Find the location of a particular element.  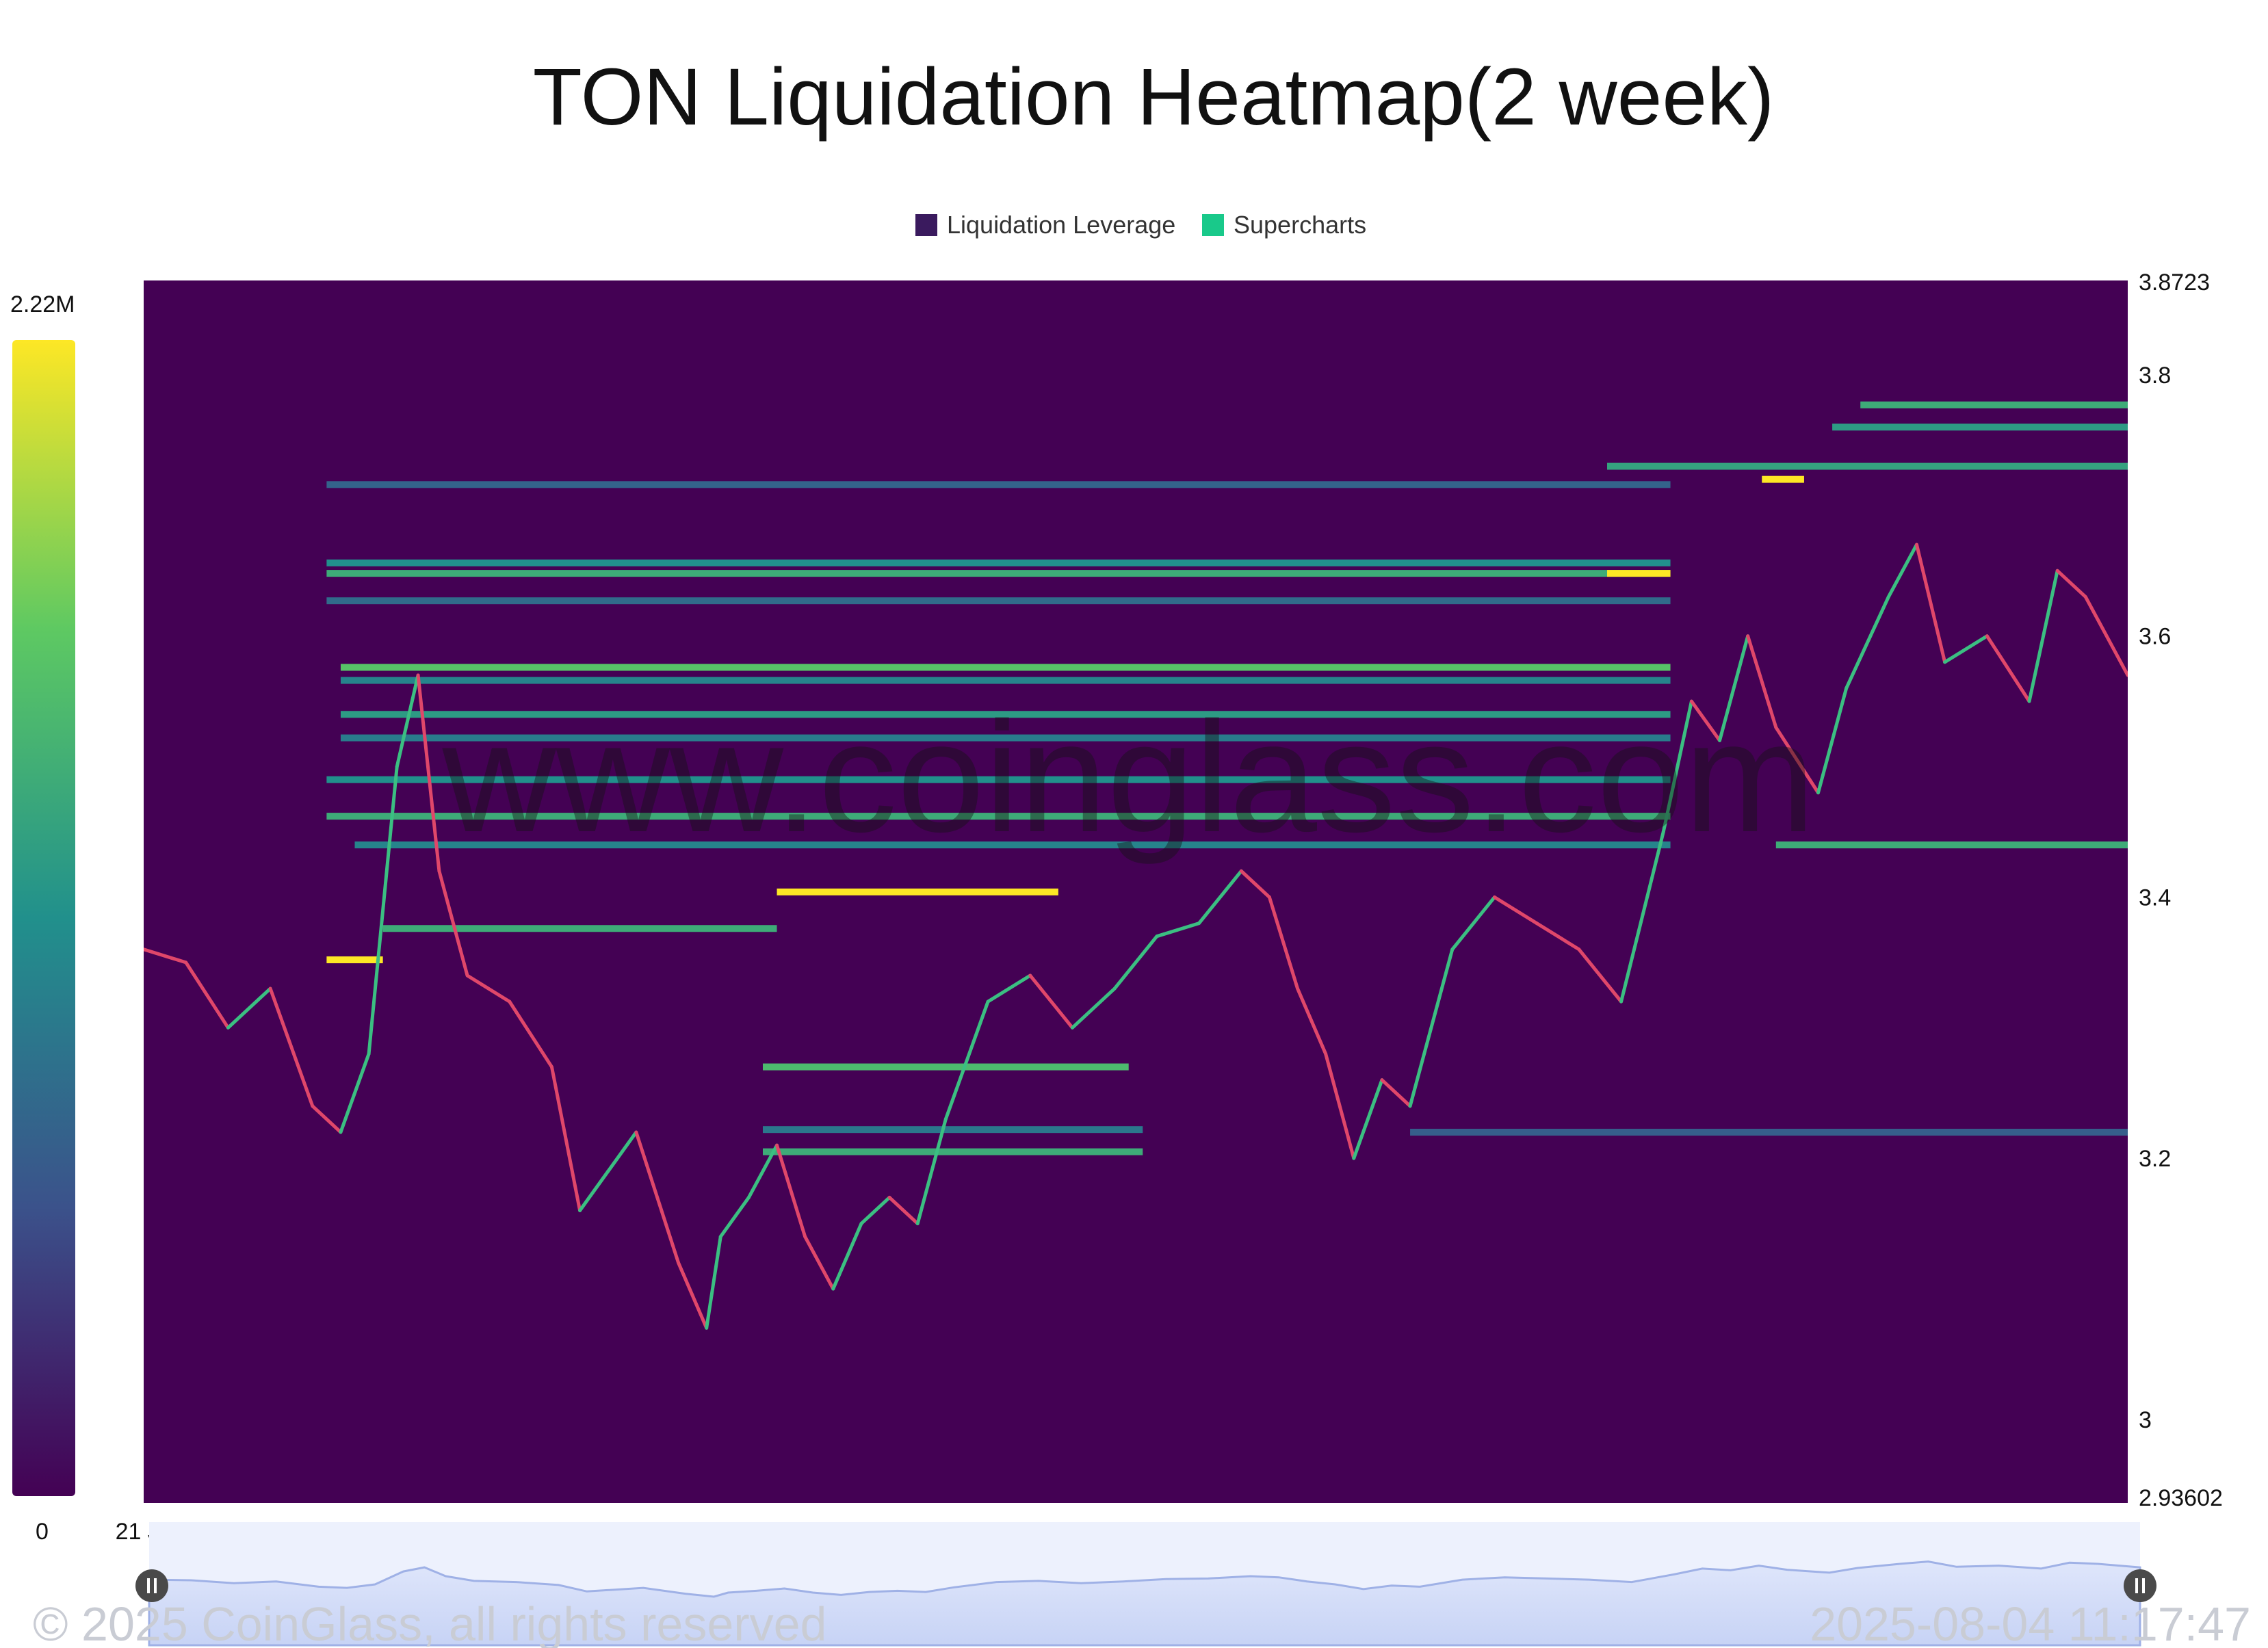

navigator-right-handle is located at coordinates (2140, 1585).